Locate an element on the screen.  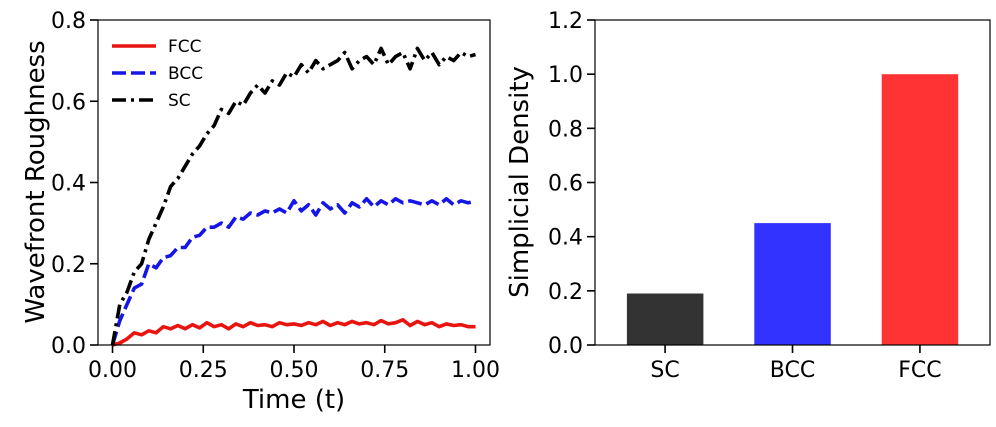
category-label: FCC is located at coordinates (919, 370).